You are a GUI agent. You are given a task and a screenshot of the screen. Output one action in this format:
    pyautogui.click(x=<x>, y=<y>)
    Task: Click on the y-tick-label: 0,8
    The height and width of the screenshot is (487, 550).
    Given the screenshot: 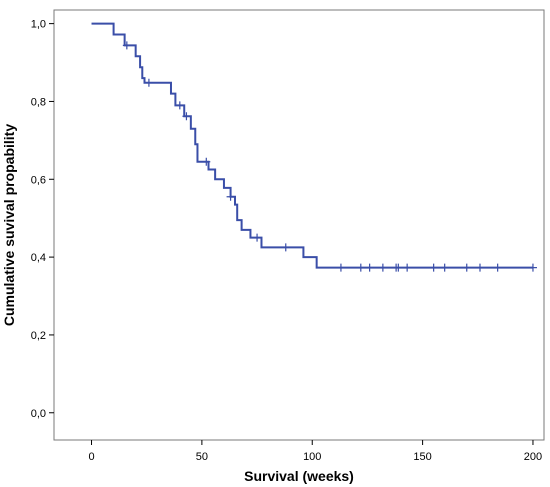 What is the action you would take?
    pyautogui.click(x=38, y=102)
    